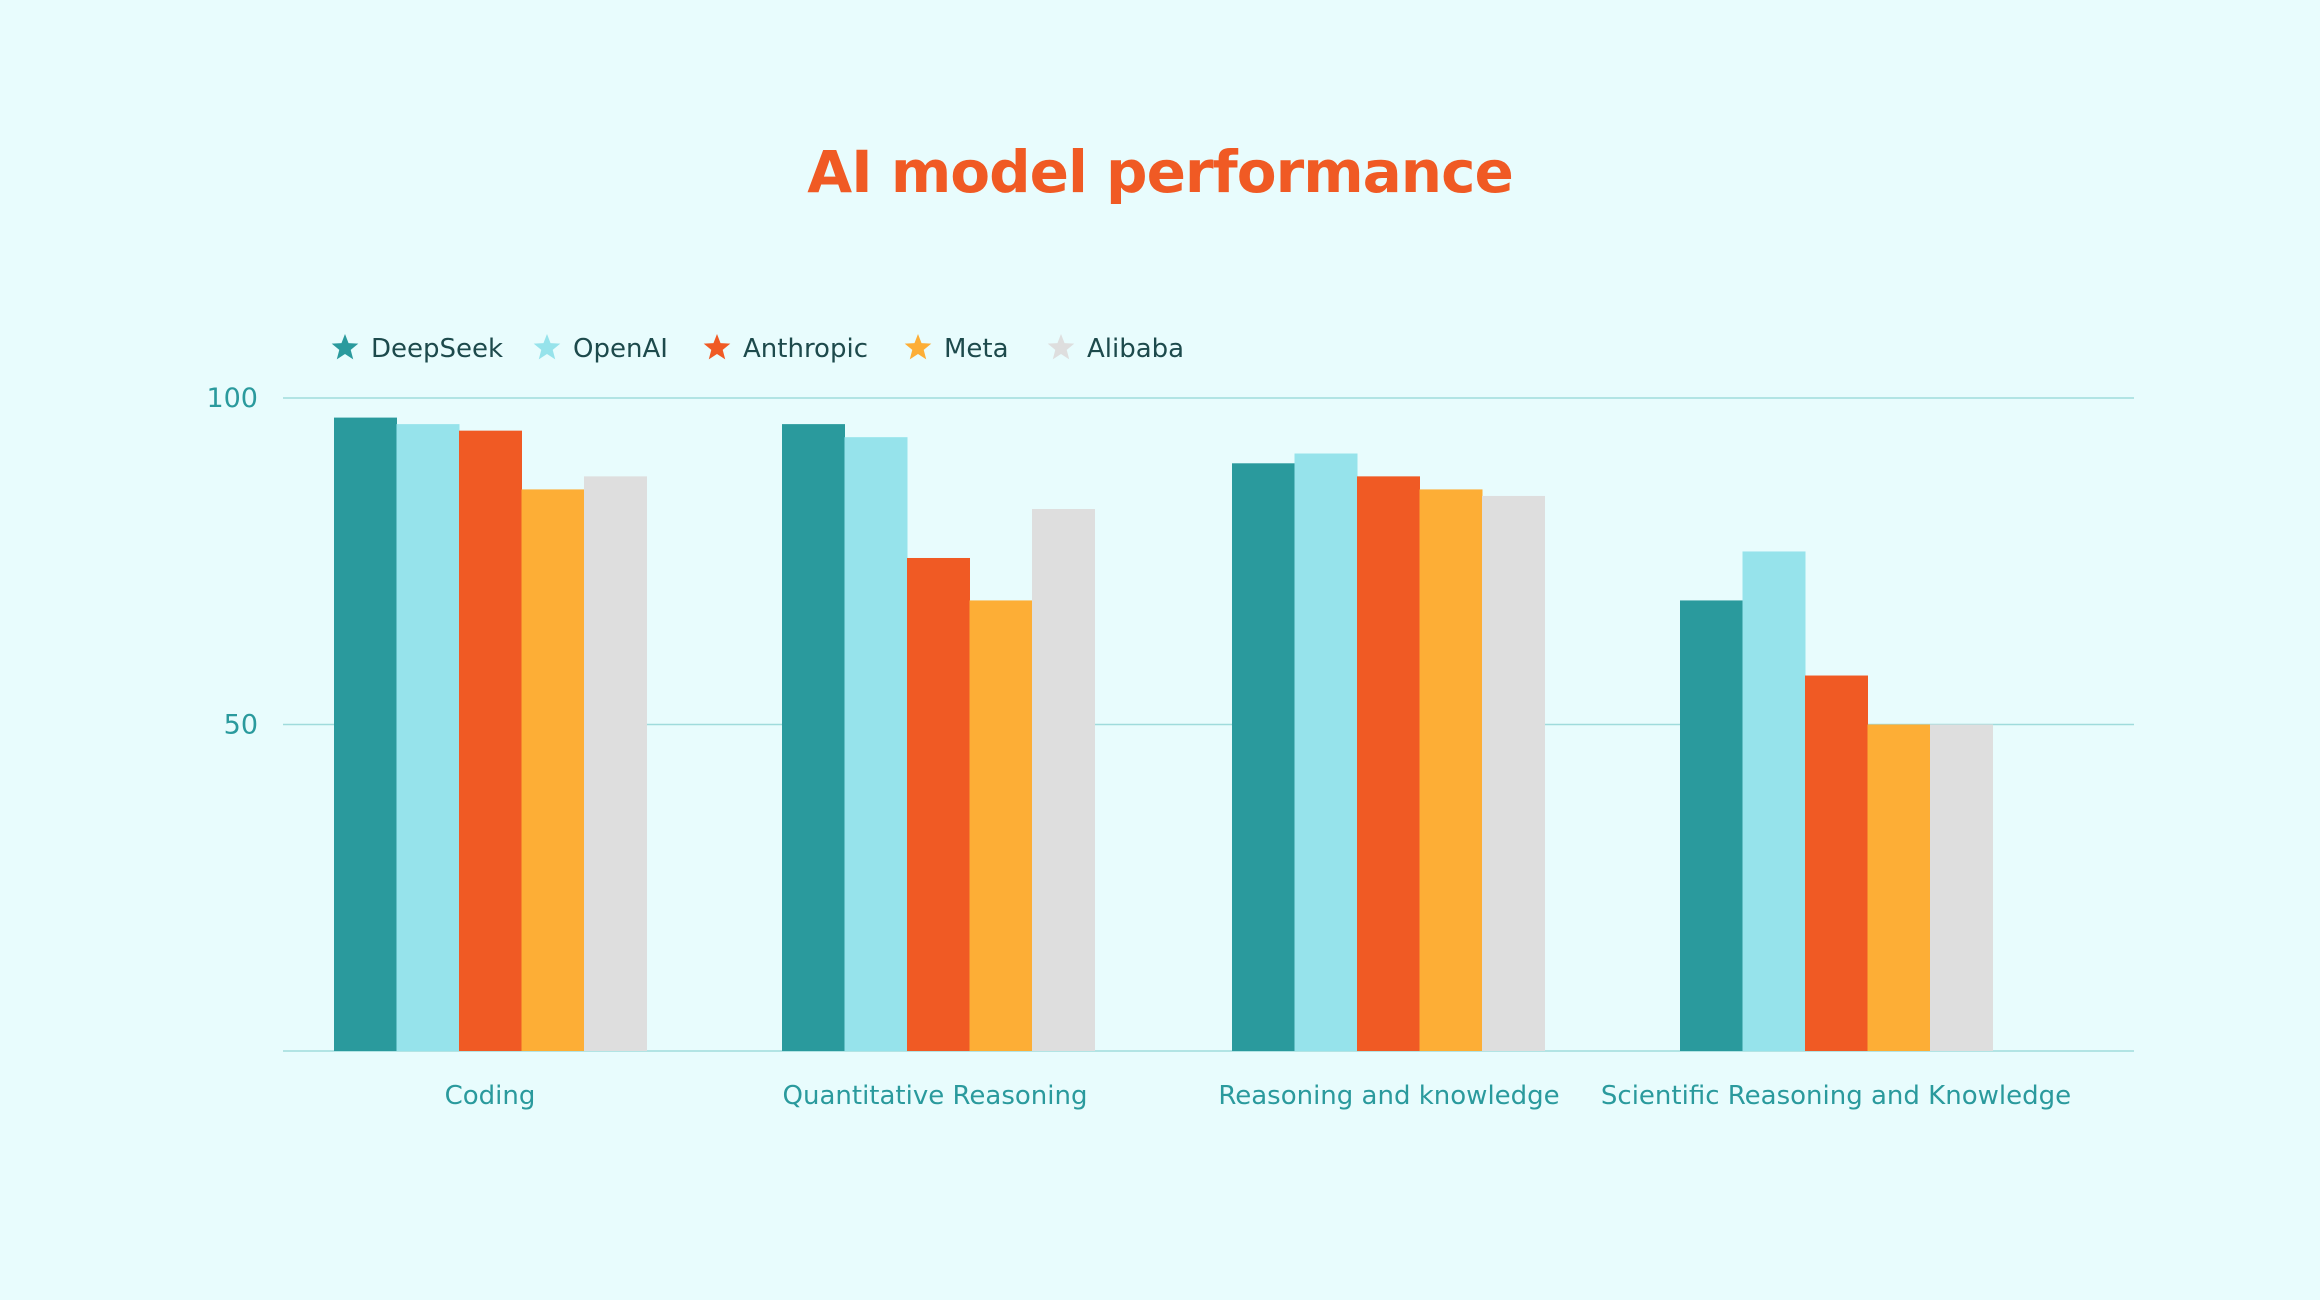 The width and height of the screenshot is (2320, 1300). What do you see at coordinates (437, 349) in the screenshot?
I see `legend-label-deepseek: DeepSeek` at bounding box center [437, 349].